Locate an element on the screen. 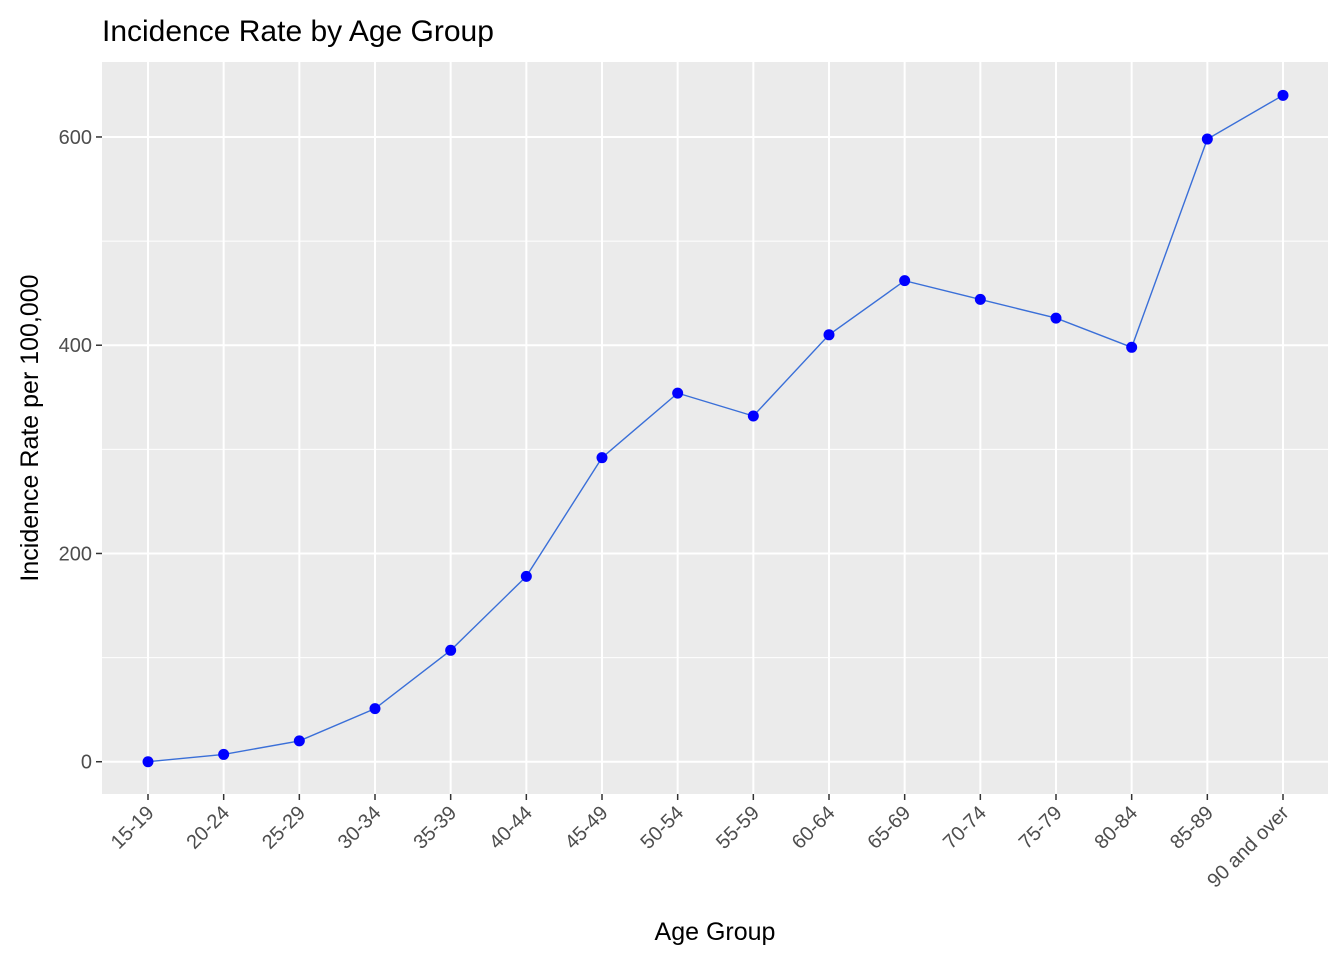 Image resolution: width=1344 pixels, height=965 pixels. chart-title: Incidence Rate by Age Group is located at coordinates (298, 31).